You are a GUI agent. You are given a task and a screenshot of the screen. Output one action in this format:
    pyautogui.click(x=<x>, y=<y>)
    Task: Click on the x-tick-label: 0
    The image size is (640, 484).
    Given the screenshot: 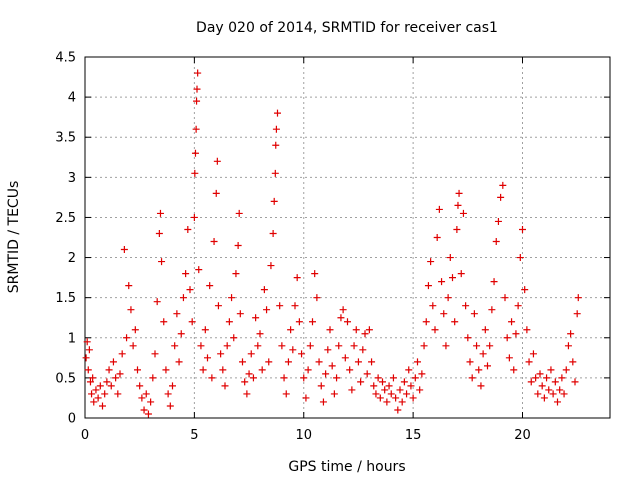 What is the action you would take?
    pyautogui.click(x=85, y=435)
    